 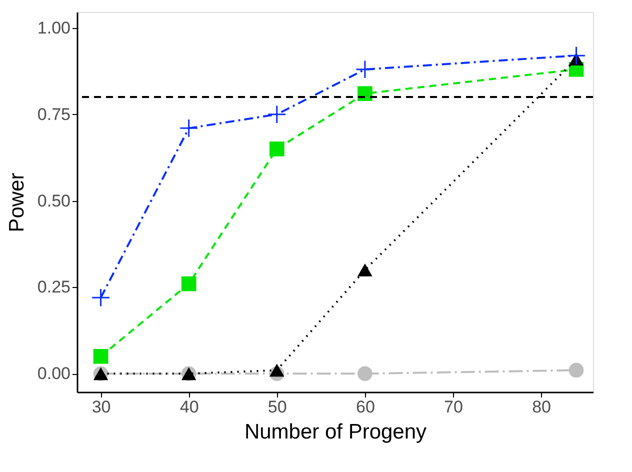 I want to click on x-tick-label: 50, so click(x=277, y=407).